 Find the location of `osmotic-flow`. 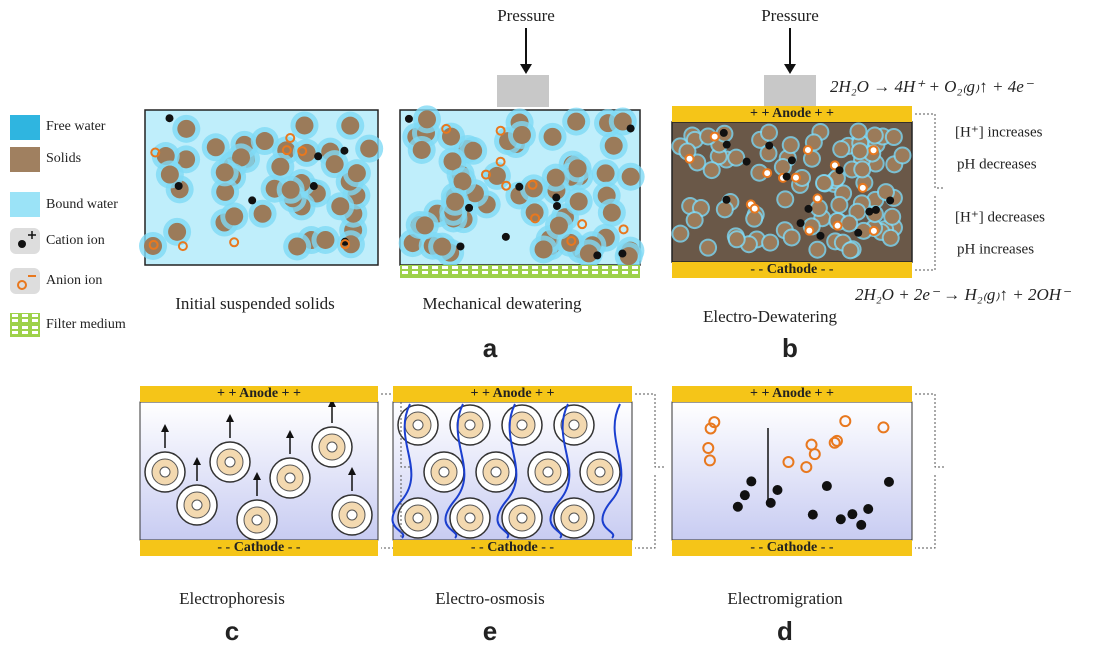

osmotic-flow is located at coordinates (402, 471).